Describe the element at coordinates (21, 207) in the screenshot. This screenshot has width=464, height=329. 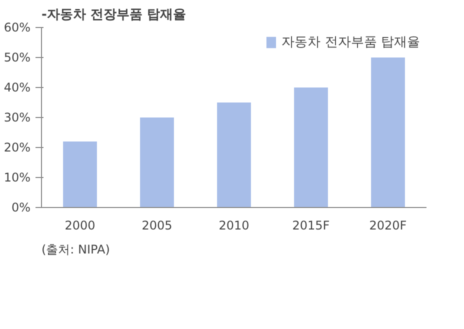
I see `y-tick-label: 0%` at that location.